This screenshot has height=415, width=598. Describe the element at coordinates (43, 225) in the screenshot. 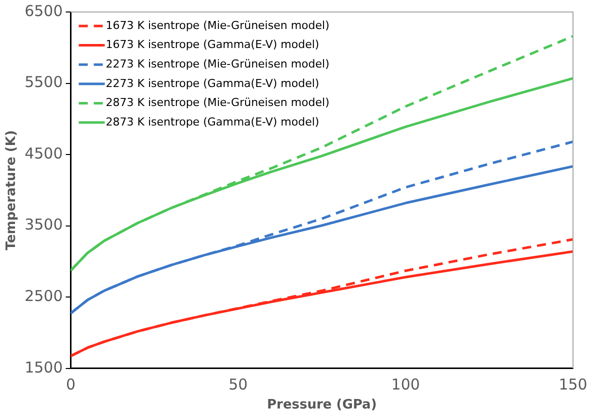

I see `y-tick-label: 3500` at that location.